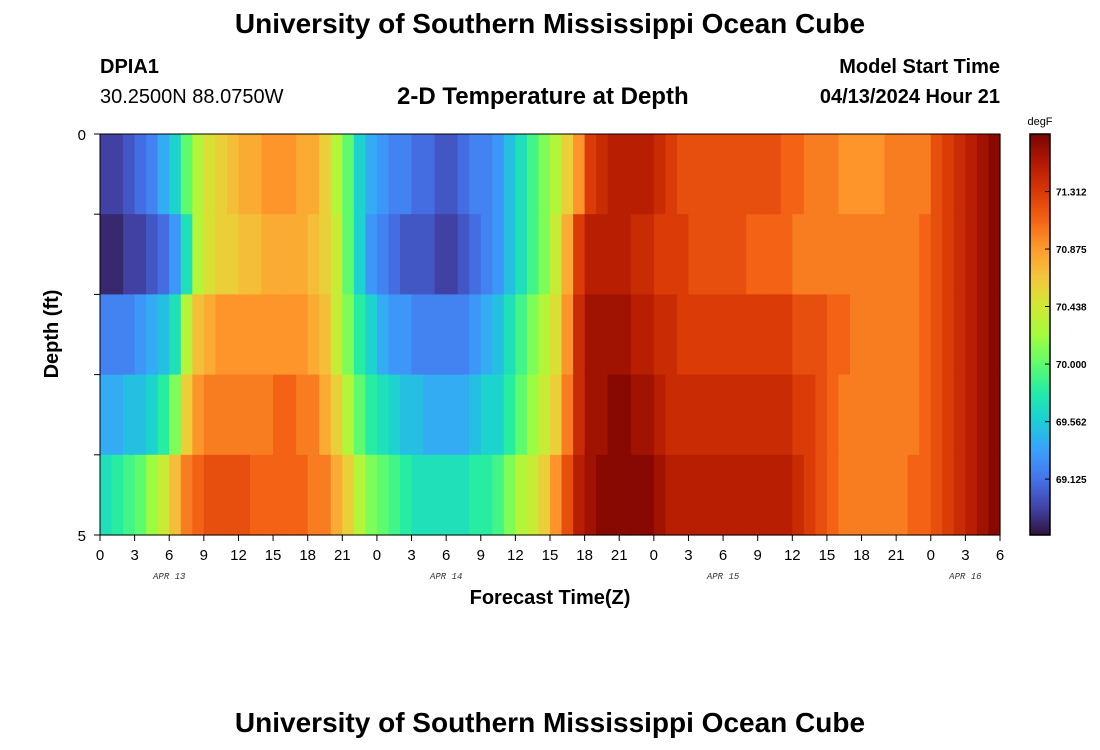  Describe the element at coordinates (100, 555) in the screenshot. I see `x-tick-label: 0` at that location.